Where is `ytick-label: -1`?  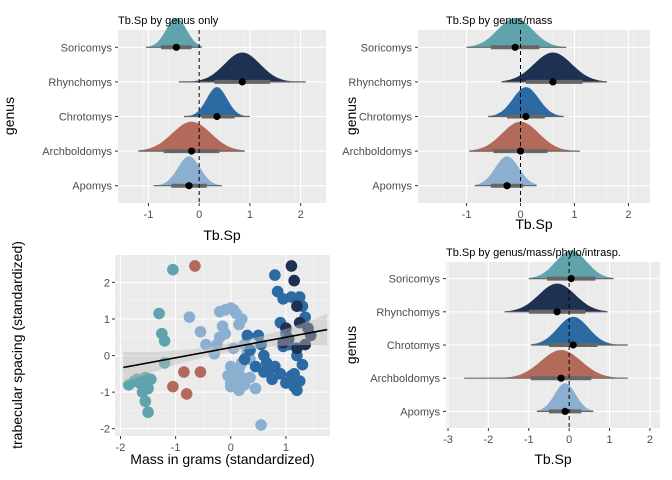 ytick-label: -1 is located at coordinates (105, 393).